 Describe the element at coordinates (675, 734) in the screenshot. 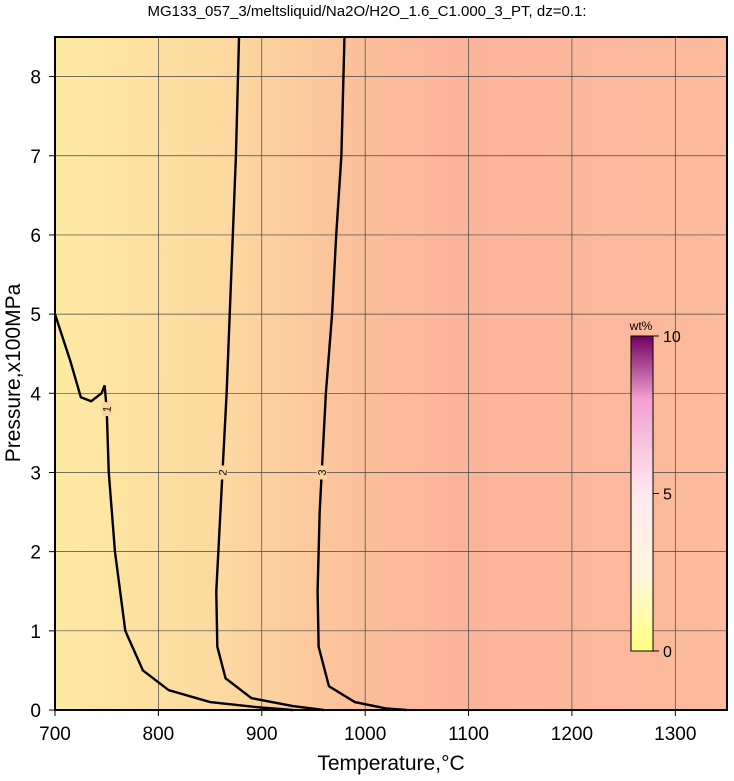

I see `x-tick-label: 1300` at that location.